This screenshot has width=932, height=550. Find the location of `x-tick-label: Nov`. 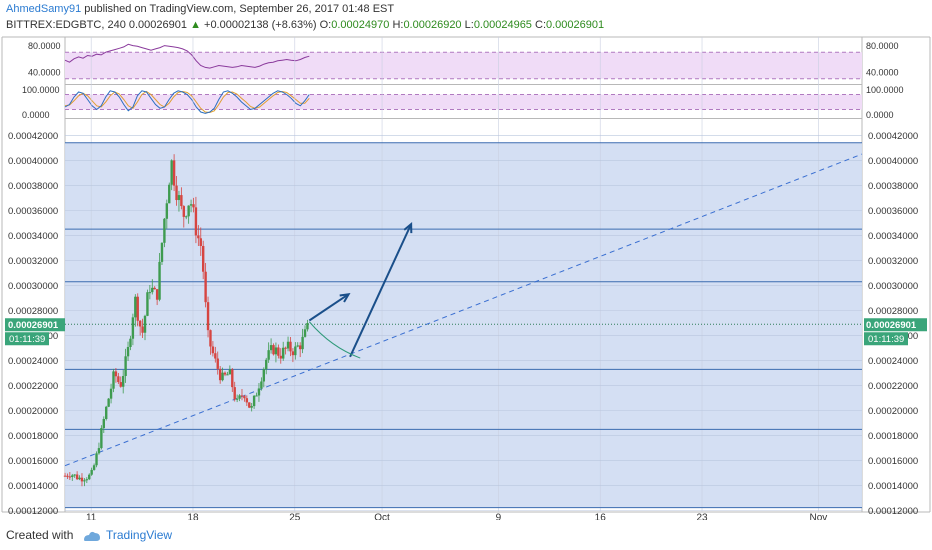

x-tick-label: Nov is located at coordinates (818, 516).